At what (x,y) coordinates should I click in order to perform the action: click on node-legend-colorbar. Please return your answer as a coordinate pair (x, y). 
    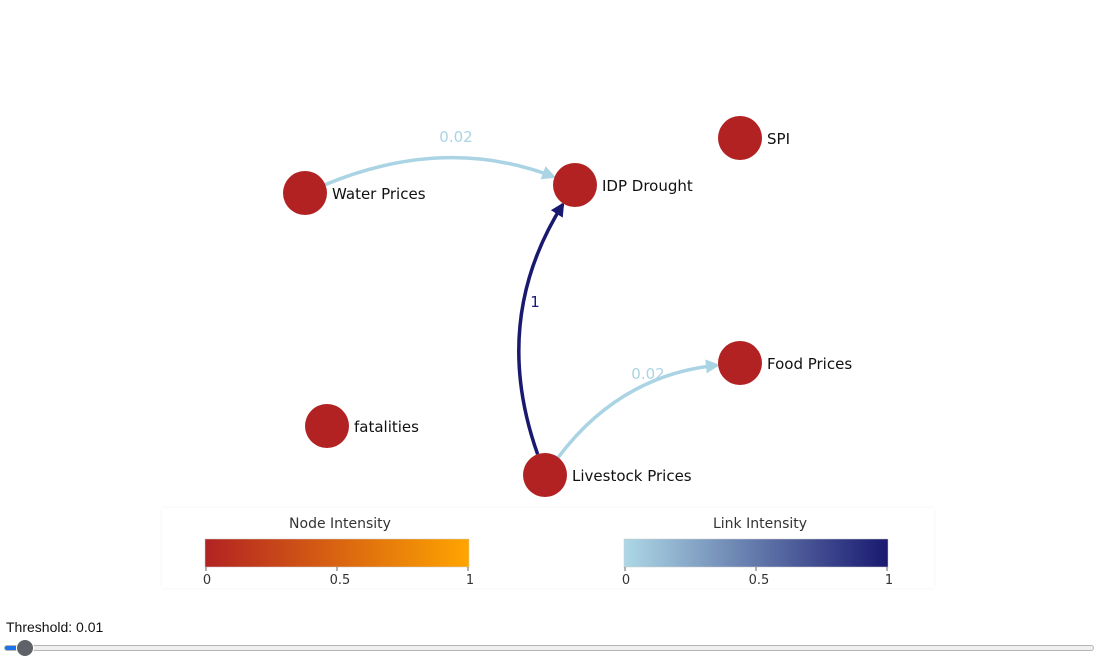
    Looking at the image, I should click on (337, 553).